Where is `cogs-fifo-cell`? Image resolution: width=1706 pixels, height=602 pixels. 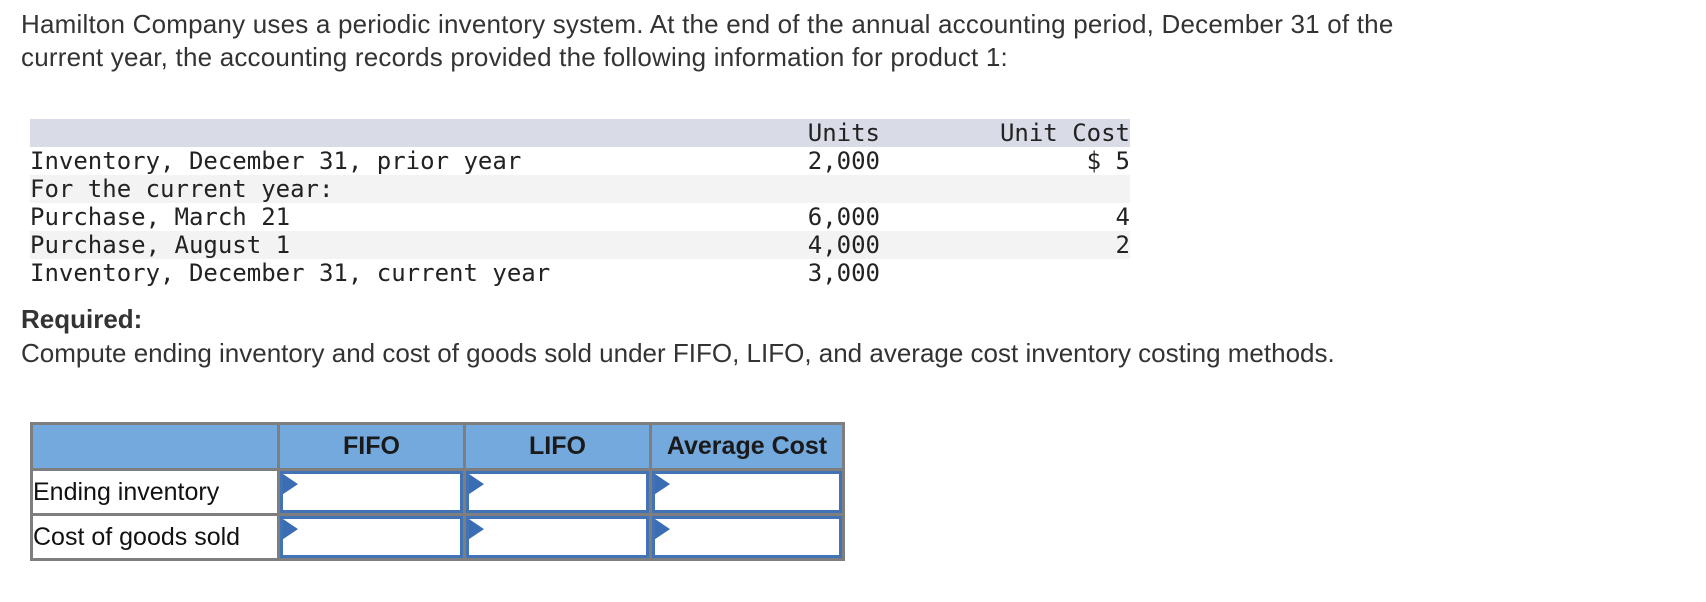
cogs-fifo-cell is located at coordinates (371, 537).